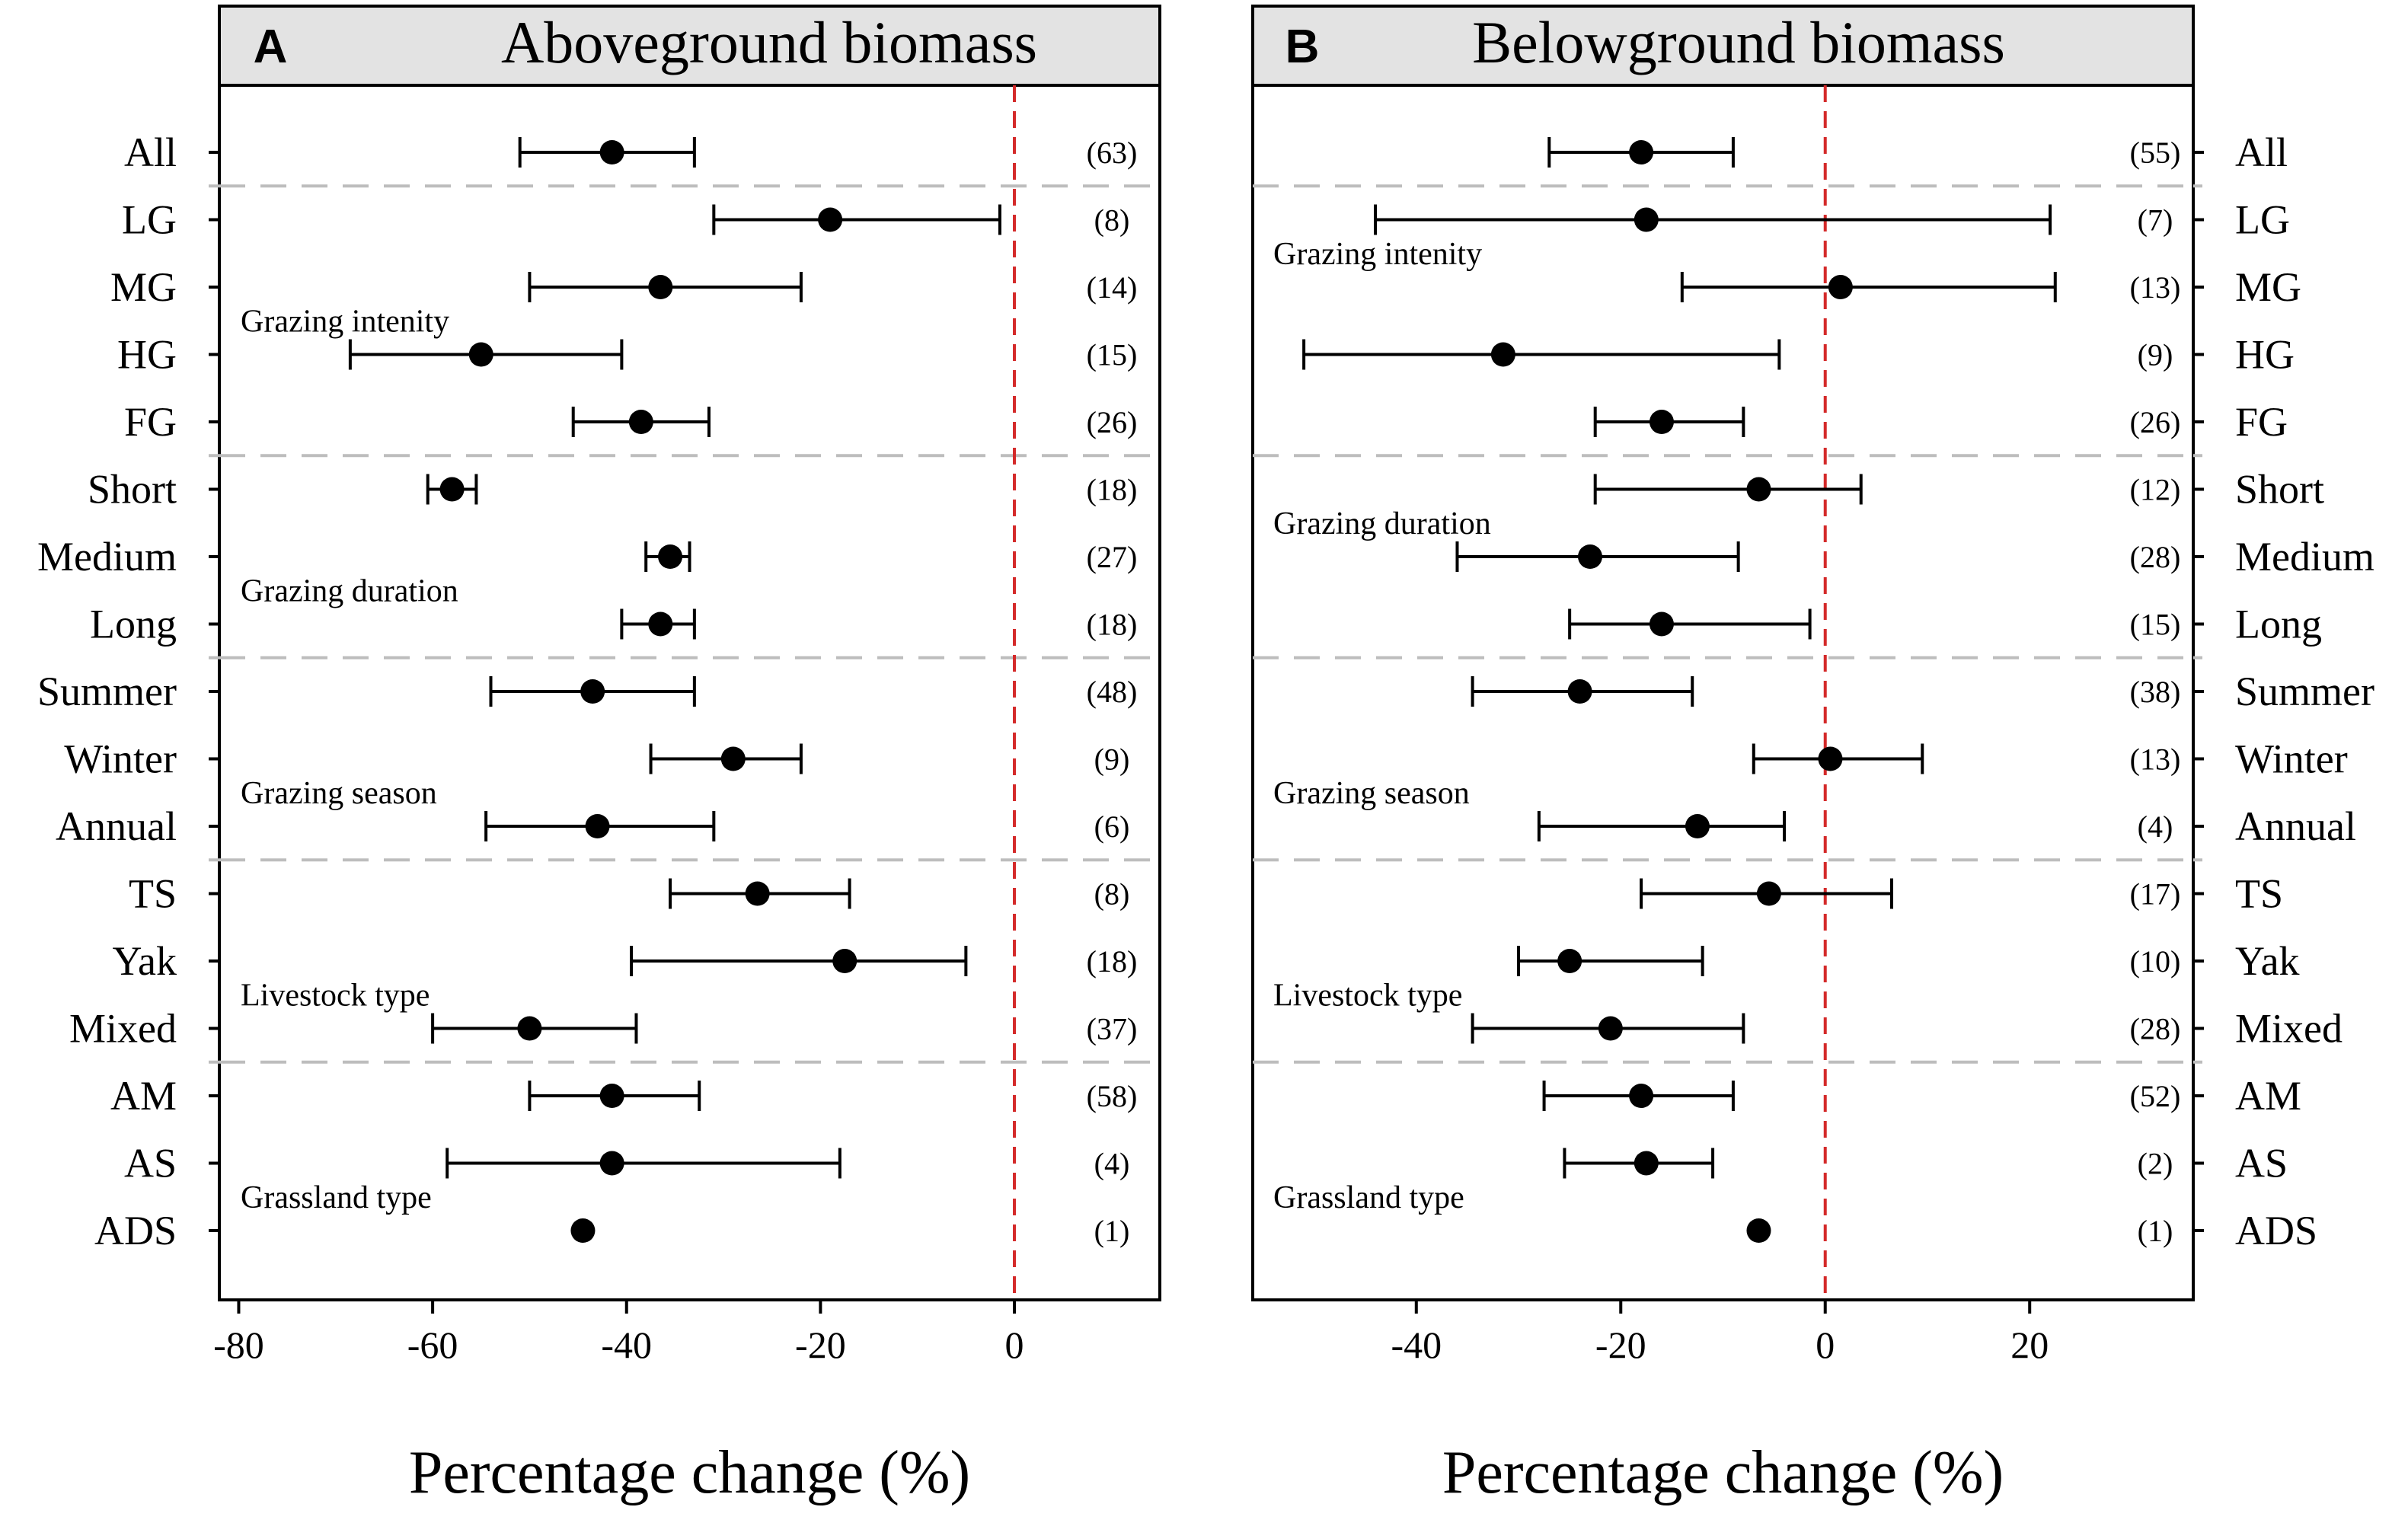 The height and width of the screenshot is (1523, 2408). I want to click on sample-size-label: (26), so click(1113, 422).